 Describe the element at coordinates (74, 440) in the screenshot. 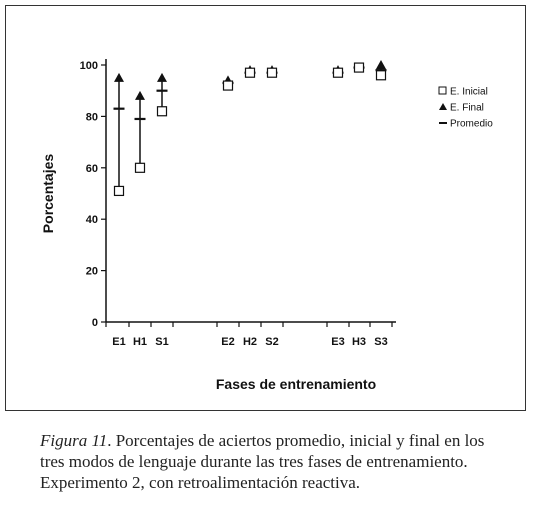

I see `figure-label: Figura 11` at that location.